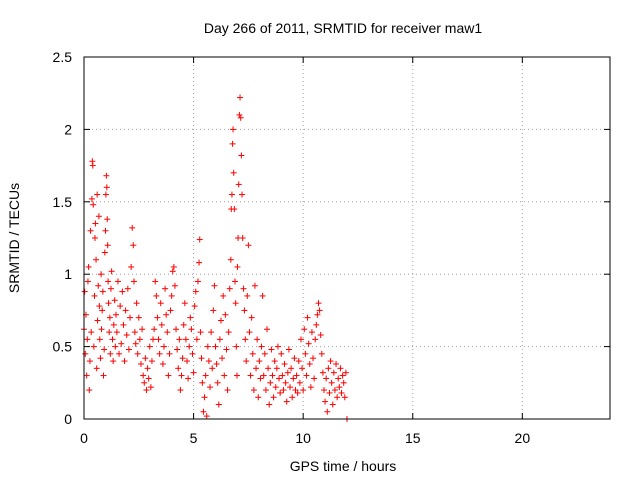  What do you see at coordinates (63, 57) in the screenshot?
I see `y-tick-label: 2.5` at bounding box center [63, 57].